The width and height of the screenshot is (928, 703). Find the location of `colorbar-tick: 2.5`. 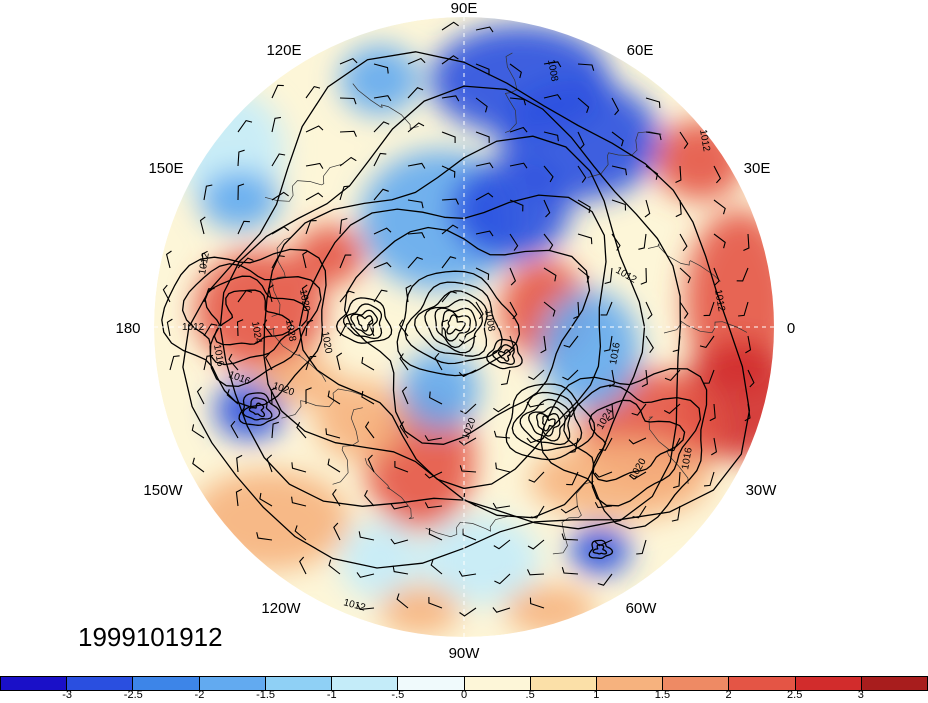

colorbar-tick: 2.5 is located at coordinates (795, 695).